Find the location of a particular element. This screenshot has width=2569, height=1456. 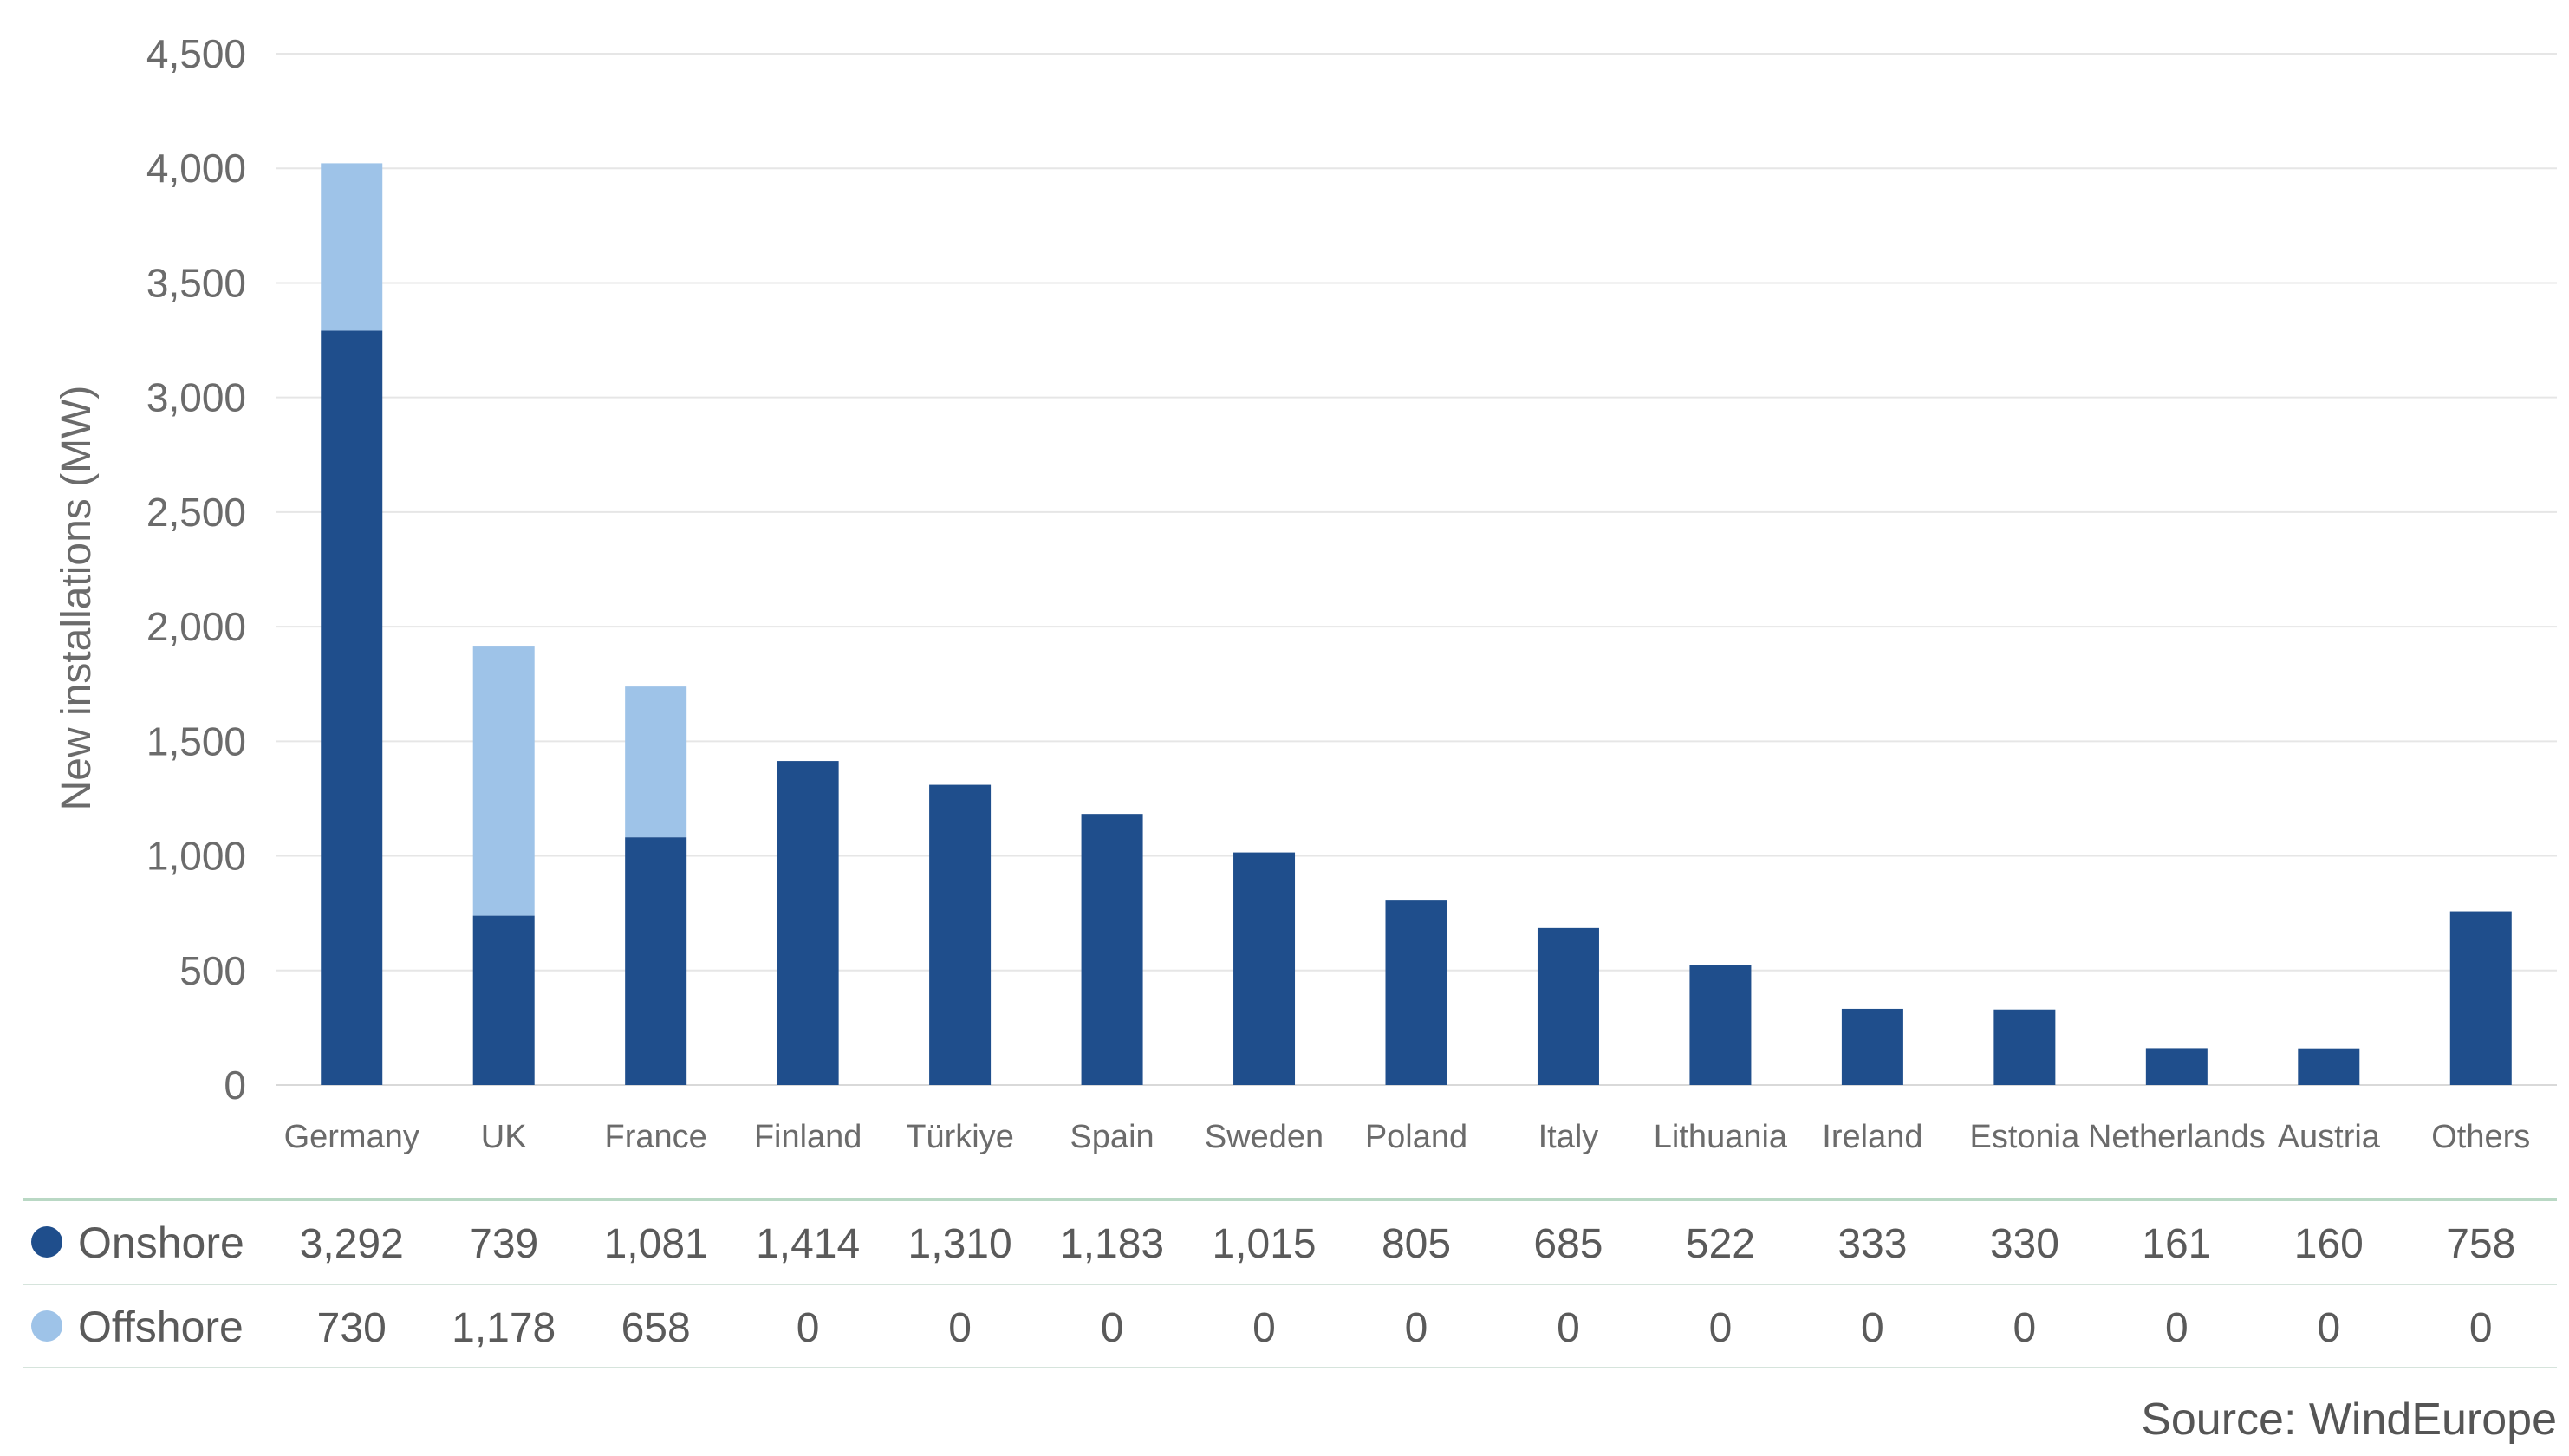

x-category-label: Sweden is located at coordinates (1265, 1137).